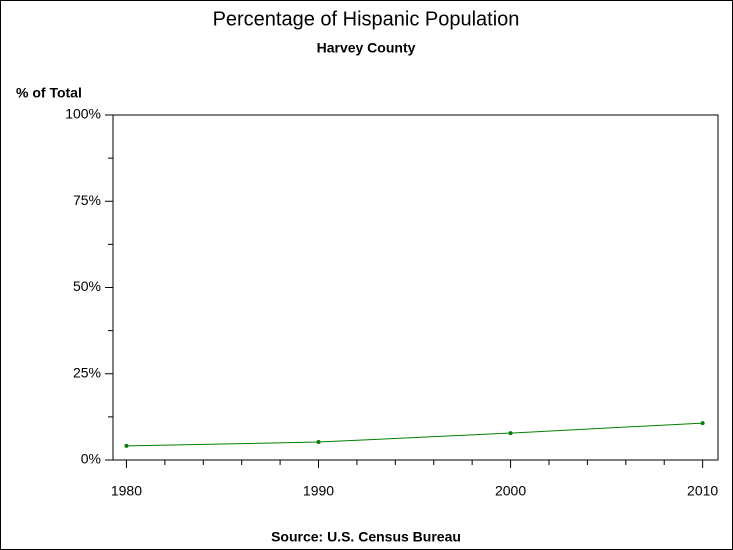 The height and width of the screenshot is (550, 733). What do you see at coordinates (366, 537) in the screenshot?
I see `source-note: Source: U.S. Census Bureau` at bounding box center [366, 537].